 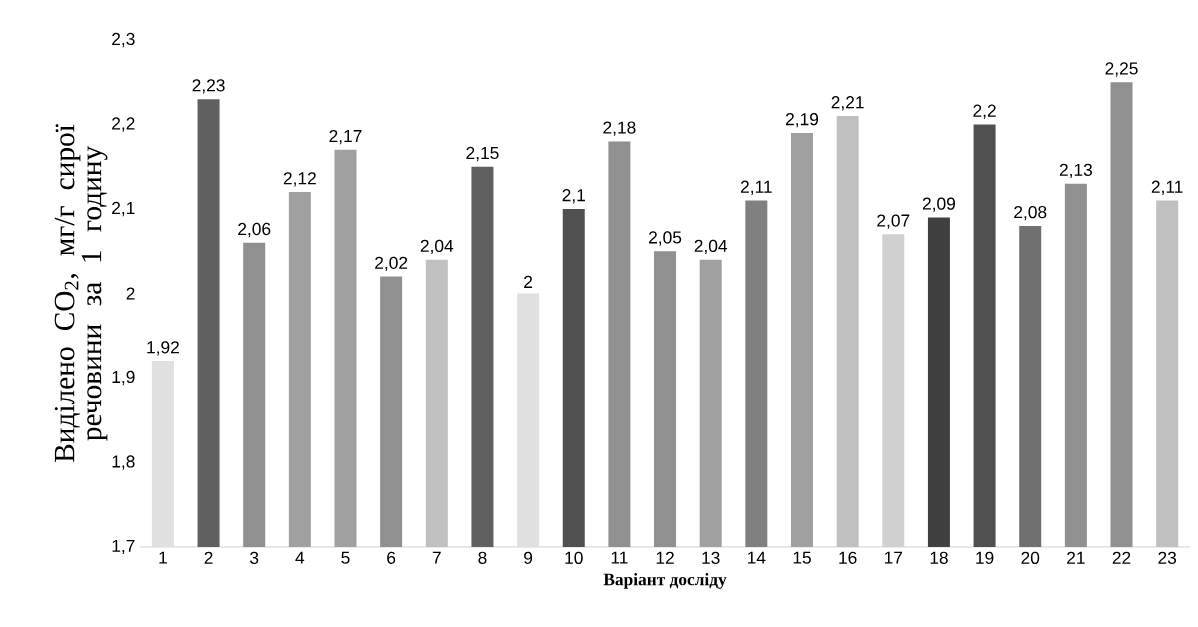 I want to click on data-label: 2,07, so click(x=893, y=221).